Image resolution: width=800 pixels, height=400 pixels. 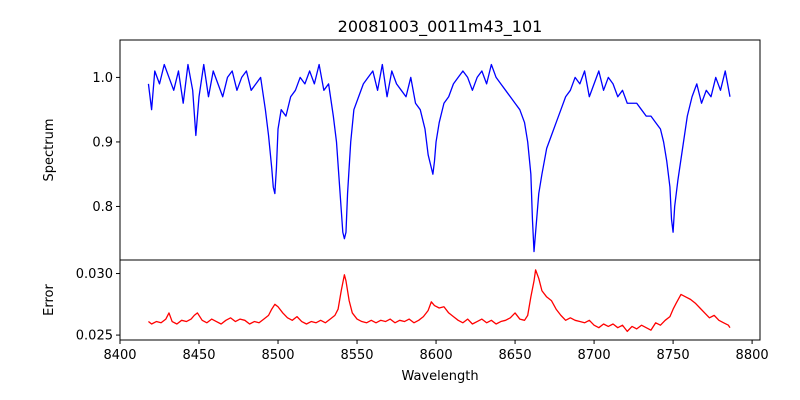 I want to click on error-y-label: Error, so click(x=49, y=300).